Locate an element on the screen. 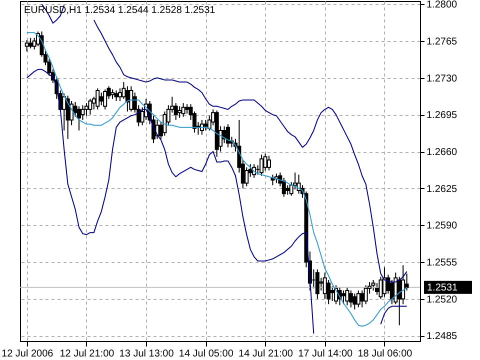 Image resolution: width=480 pixels, height=360 pixels. x-tick-label: 14 Jul 21:00 is located at coordinates (266, 354).